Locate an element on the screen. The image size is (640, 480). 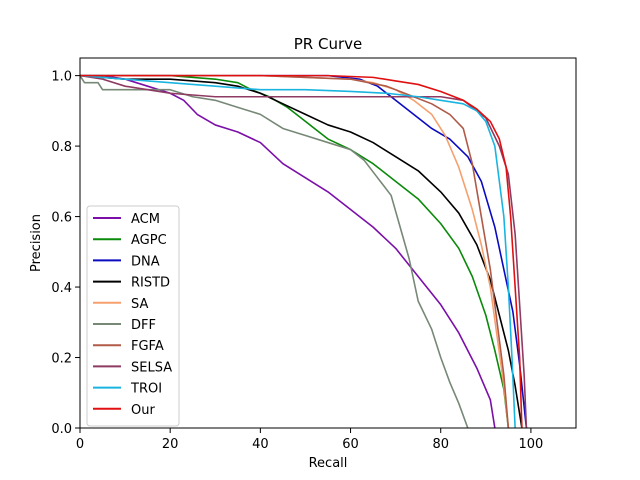
legend-label: SELSA is located at coordinates (151, 367).